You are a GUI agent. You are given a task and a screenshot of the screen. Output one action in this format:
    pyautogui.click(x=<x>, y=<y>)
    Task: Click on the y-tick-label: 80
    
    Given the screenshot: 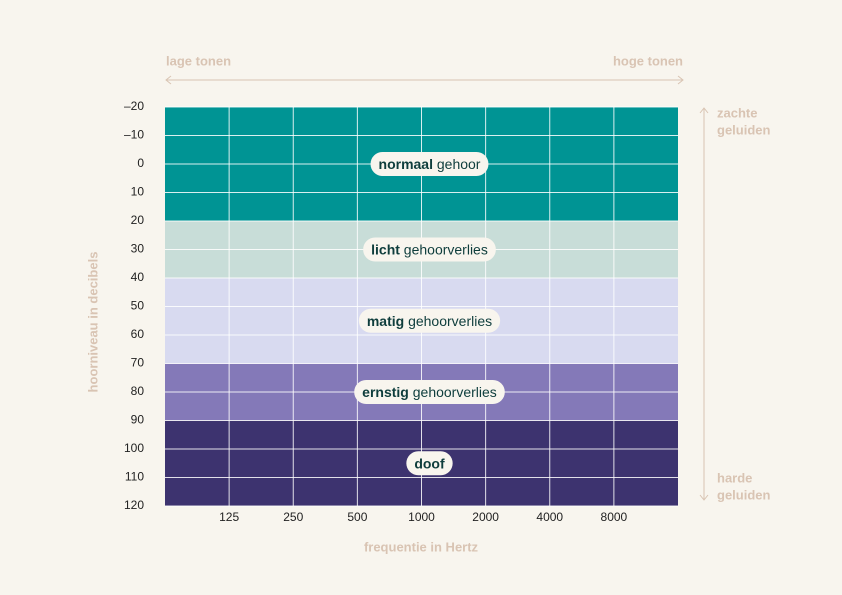 What is the action you would take?
    pyautogui.click(x=138, y=391)
    